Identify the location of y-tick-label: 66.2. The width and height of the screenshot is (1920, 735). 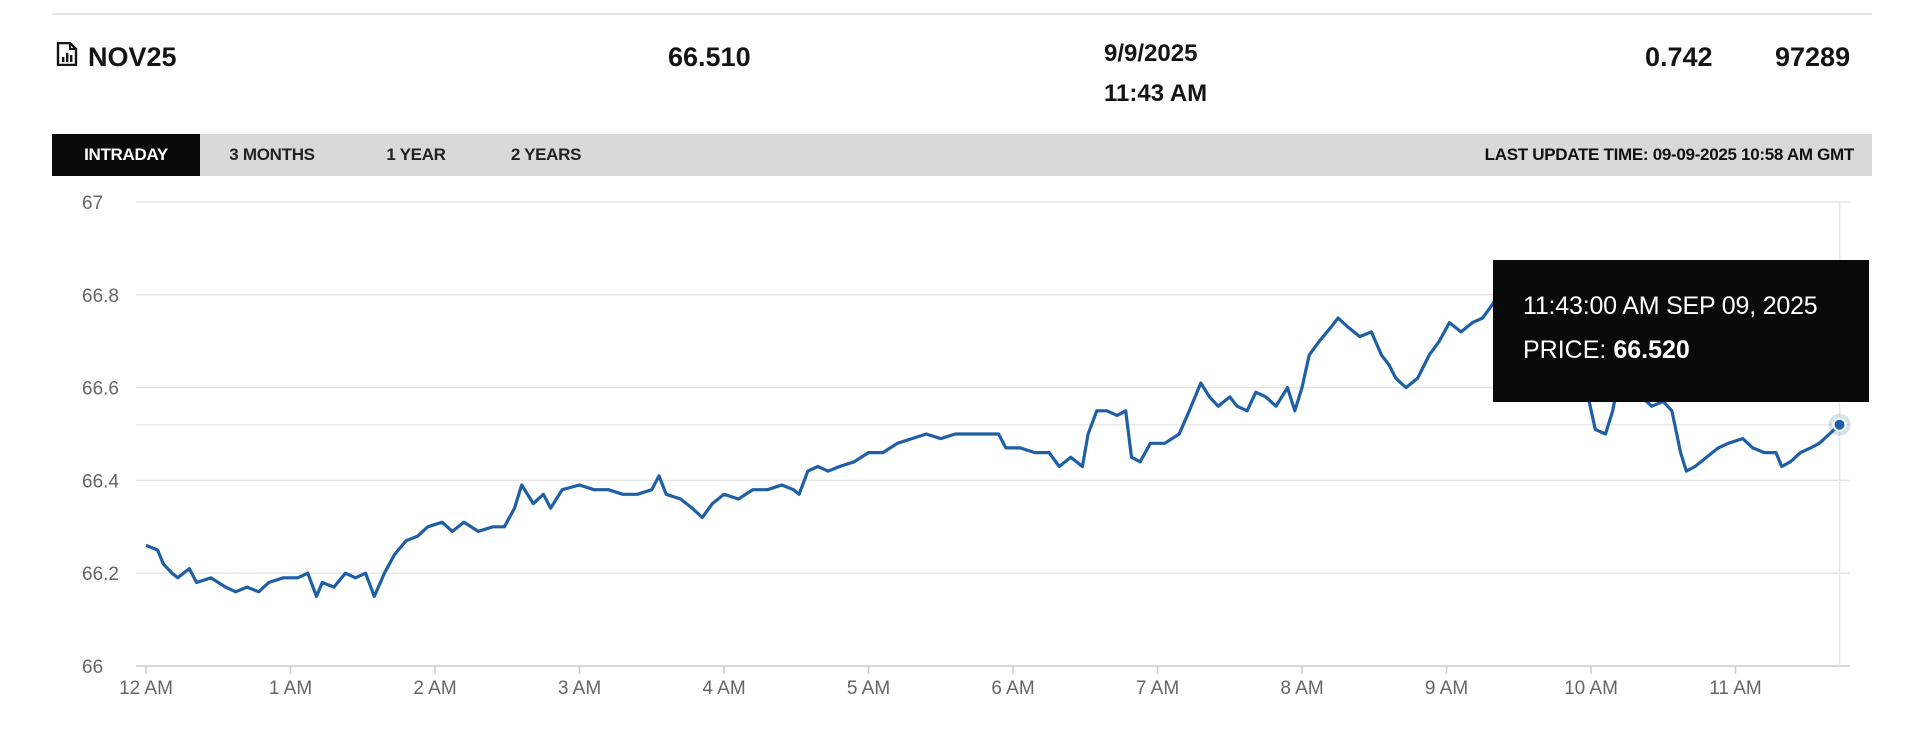
(100, 574).